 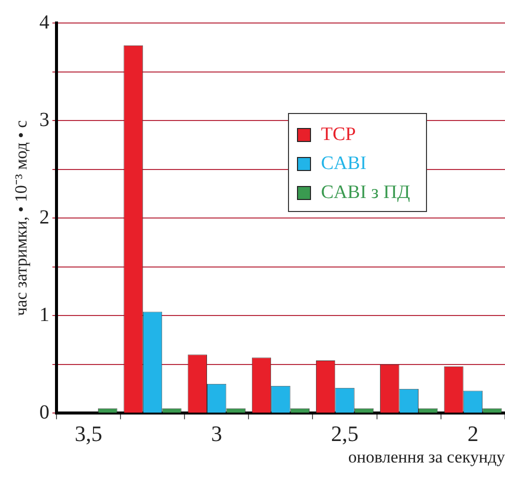 I want to click on x-tick-label: 2, so click(x=472, y=433).